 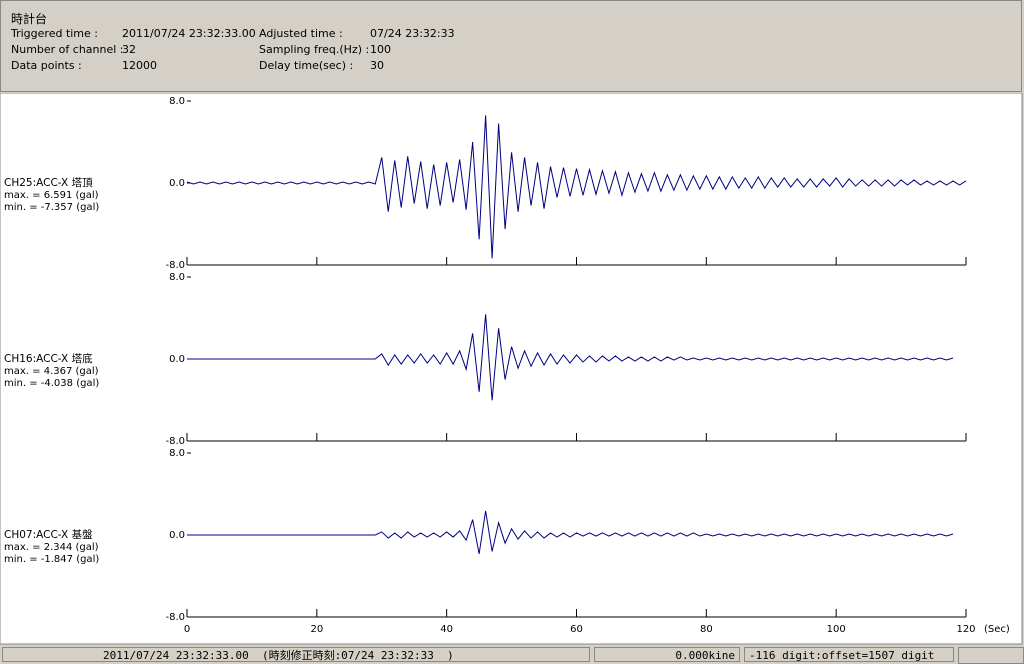 I want to click on channel-max: max. = 2.344 (gal), so click(x=51, y=547).